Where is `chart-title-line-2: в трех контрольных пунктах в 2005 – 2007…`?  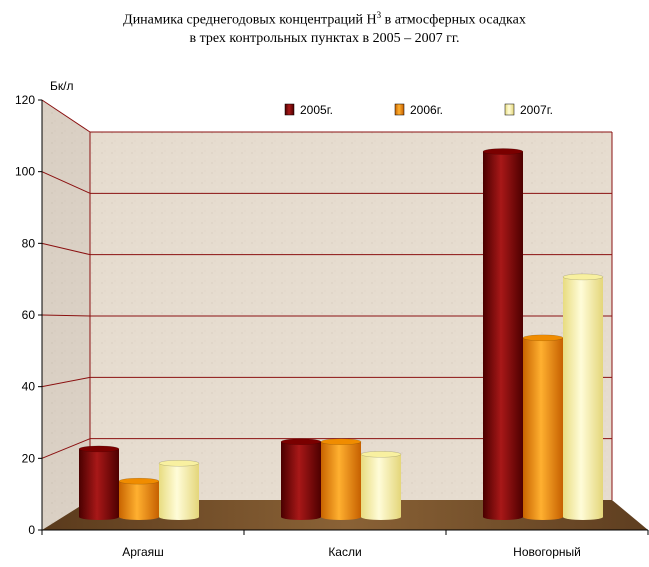 chart-title-line-2: в трех контрольных пунктах в 2005 – 2007… is located at coordinates (324, 38).